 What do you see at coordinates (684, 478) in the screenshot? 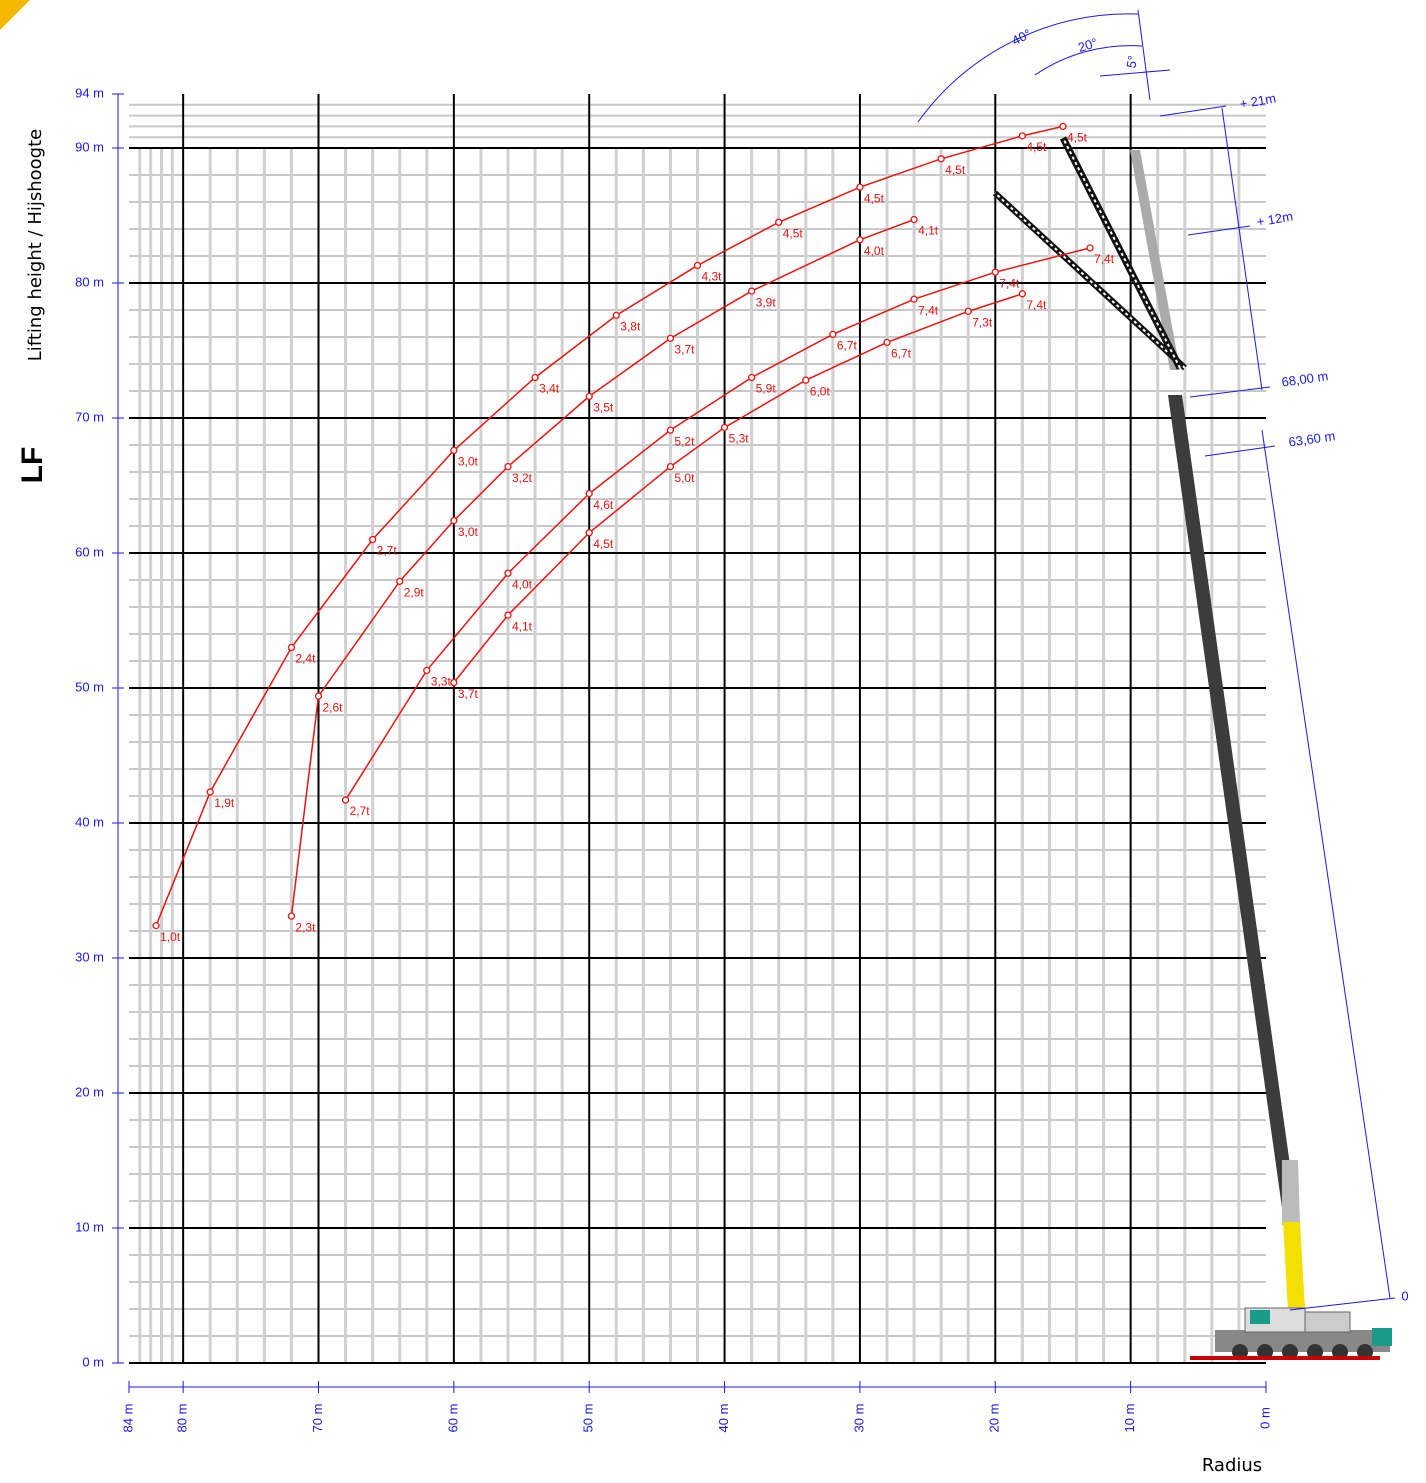
I see `load-label: 5,0t` at bounding box center [684, 478].